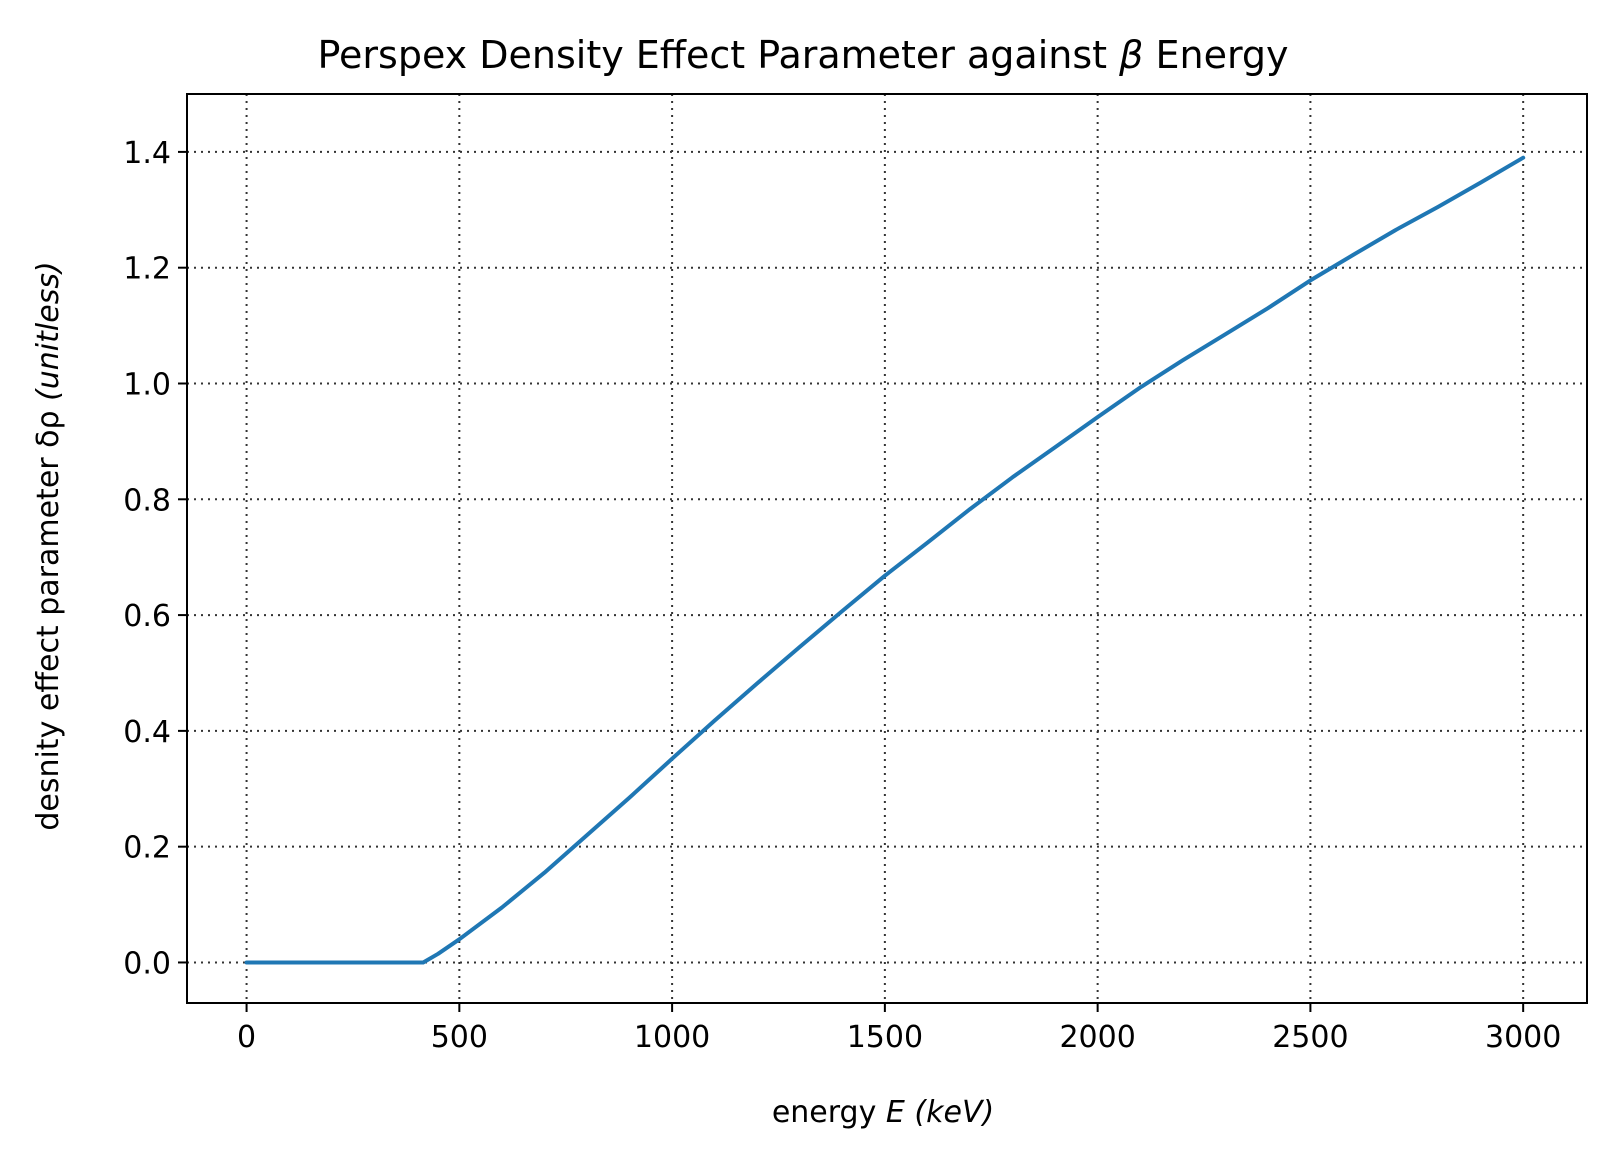 Image resolution: width=1611 pixels, height=1160 pixels. I want to click on y-tick-label: 1.0, so click(147, 384).